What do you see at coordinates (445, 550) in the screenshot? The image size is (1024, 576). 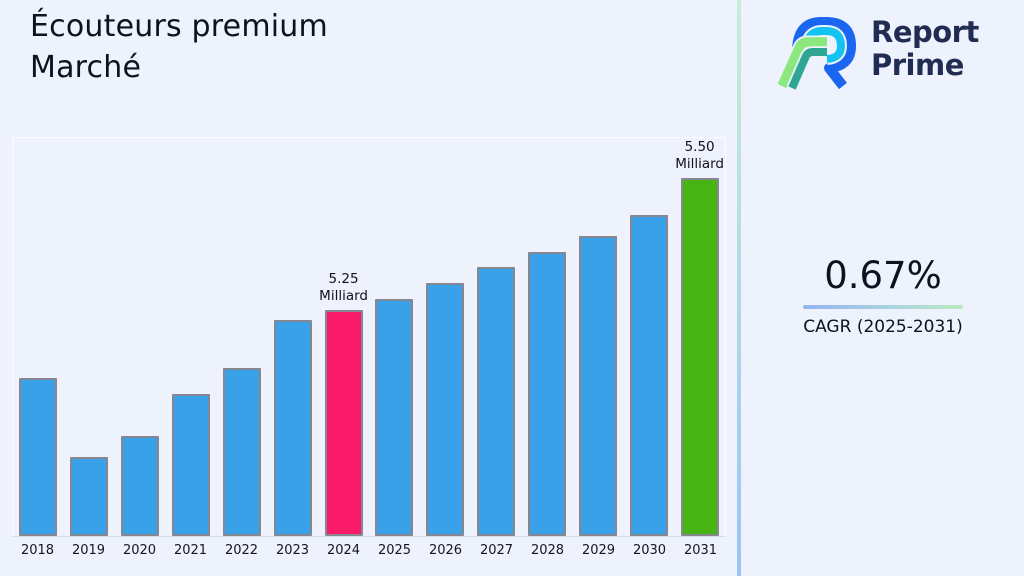 I see `x-tick-2026: 2026` at bounding box center [445, 550].